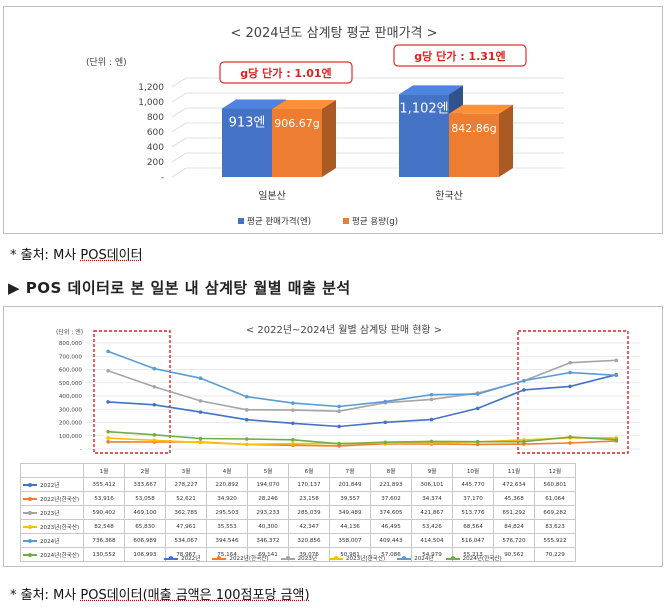  Describe the element at coordinates (195, 595) in the screenshot. I see `source-note-2-source: POS데이터(매출 금액은 100점포당 금액)` at that location.